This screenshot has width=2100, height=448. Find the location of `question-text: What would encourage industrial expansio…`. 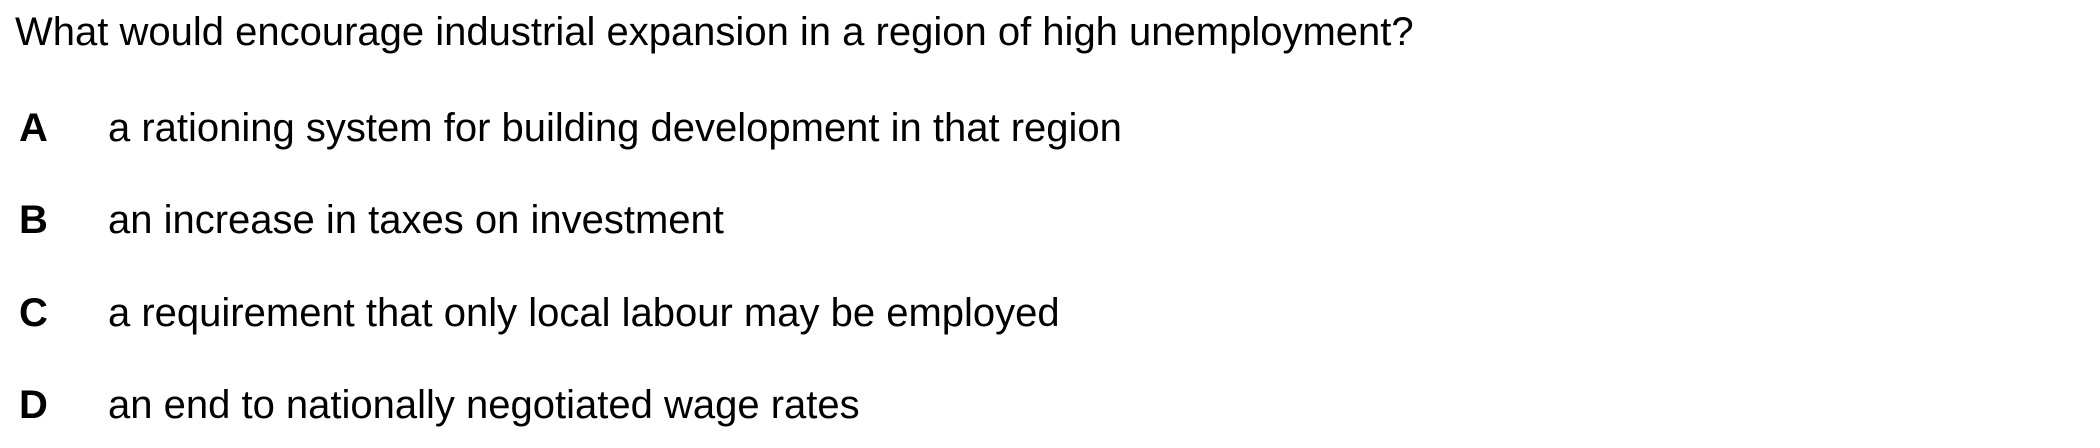

question-text: What would encourage industrial expansio… is located at coordinates (714, 32).